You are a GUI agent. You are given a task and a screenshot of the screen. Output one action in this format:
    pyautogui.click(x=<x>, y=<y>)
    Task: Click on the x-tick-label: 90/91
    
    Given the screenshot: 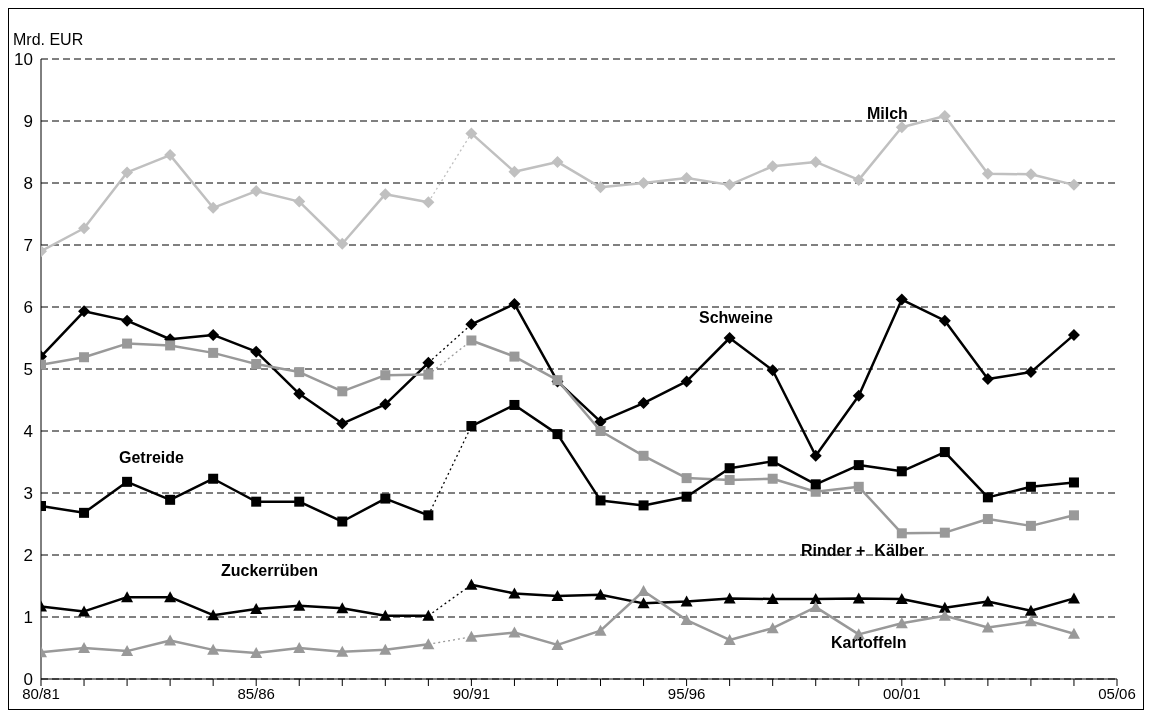 What is the action you would take?
    pyautogui.click(x=471, y=693)
    